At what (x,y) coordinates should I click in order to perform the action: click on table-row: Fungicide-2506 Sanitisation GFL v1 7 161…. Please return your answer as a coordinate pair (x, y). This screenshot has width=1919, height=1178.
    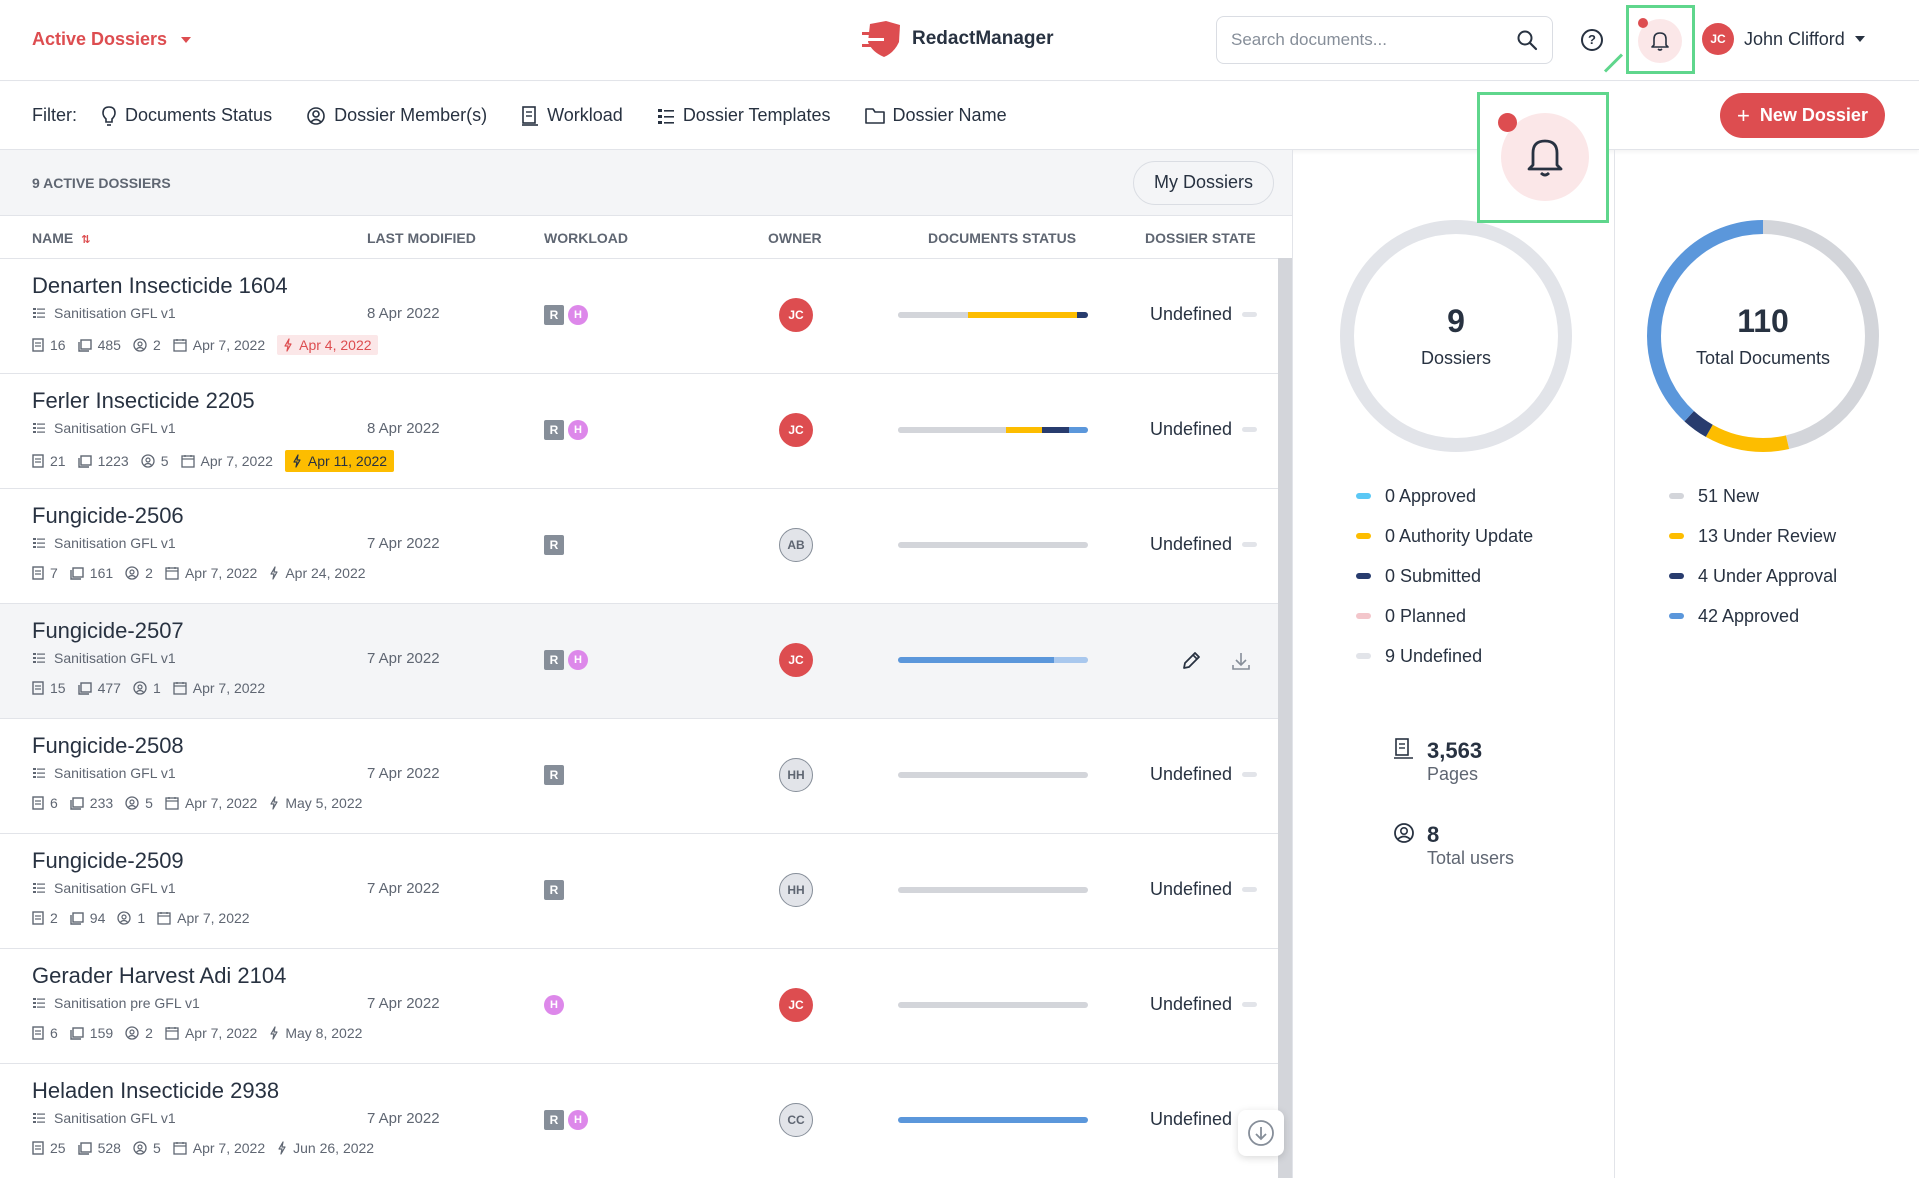
    Looking at the image, I should click on (646, 546).